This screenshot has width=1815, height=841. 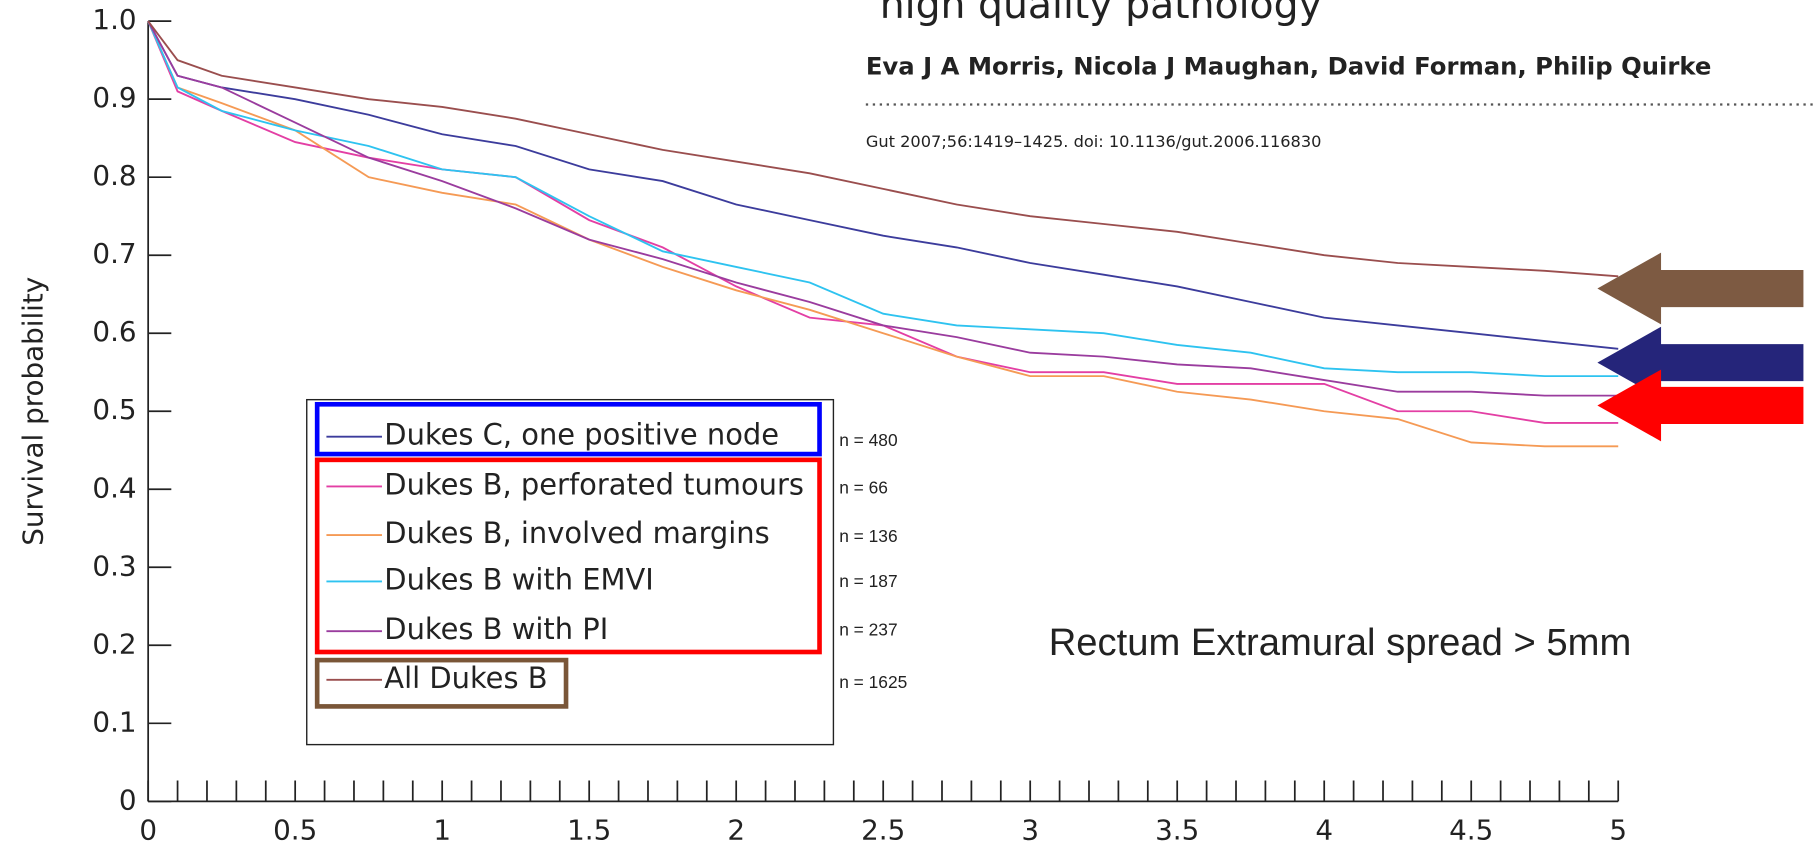 What do you see at coordinates (128, 799) in the screenshot?
I see `y-tick-label: 0` at bounding box center [128, 799].